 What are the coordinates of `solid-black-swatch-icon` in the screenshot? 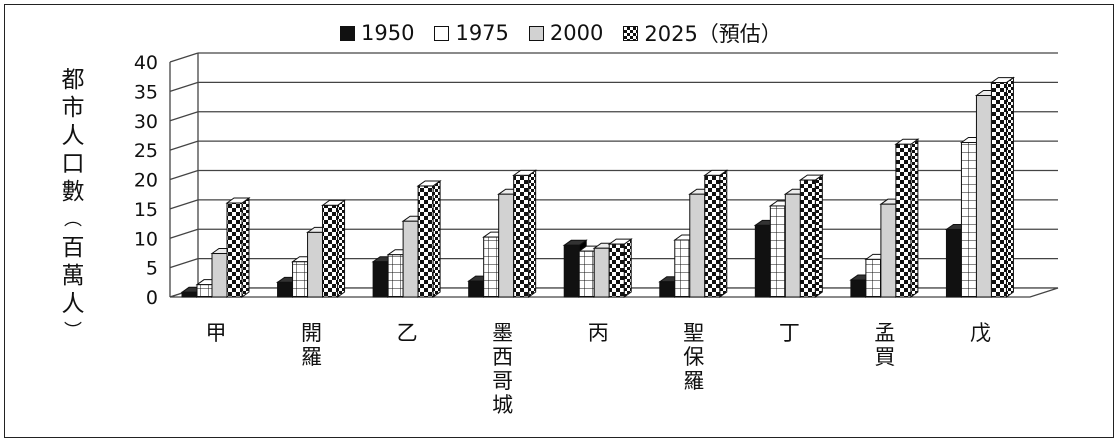 It's located at (347, 33).